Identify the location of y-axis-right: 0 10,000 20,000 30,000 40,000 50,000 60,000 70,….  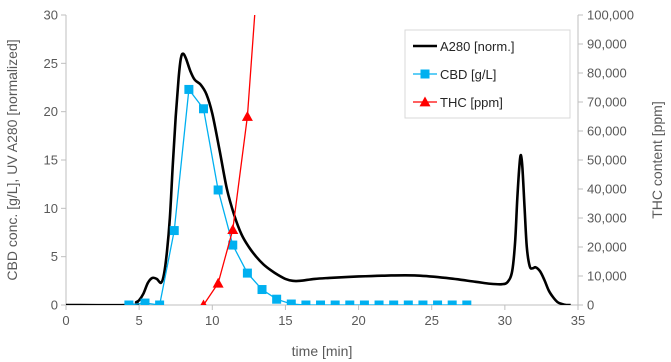
(605, 160).